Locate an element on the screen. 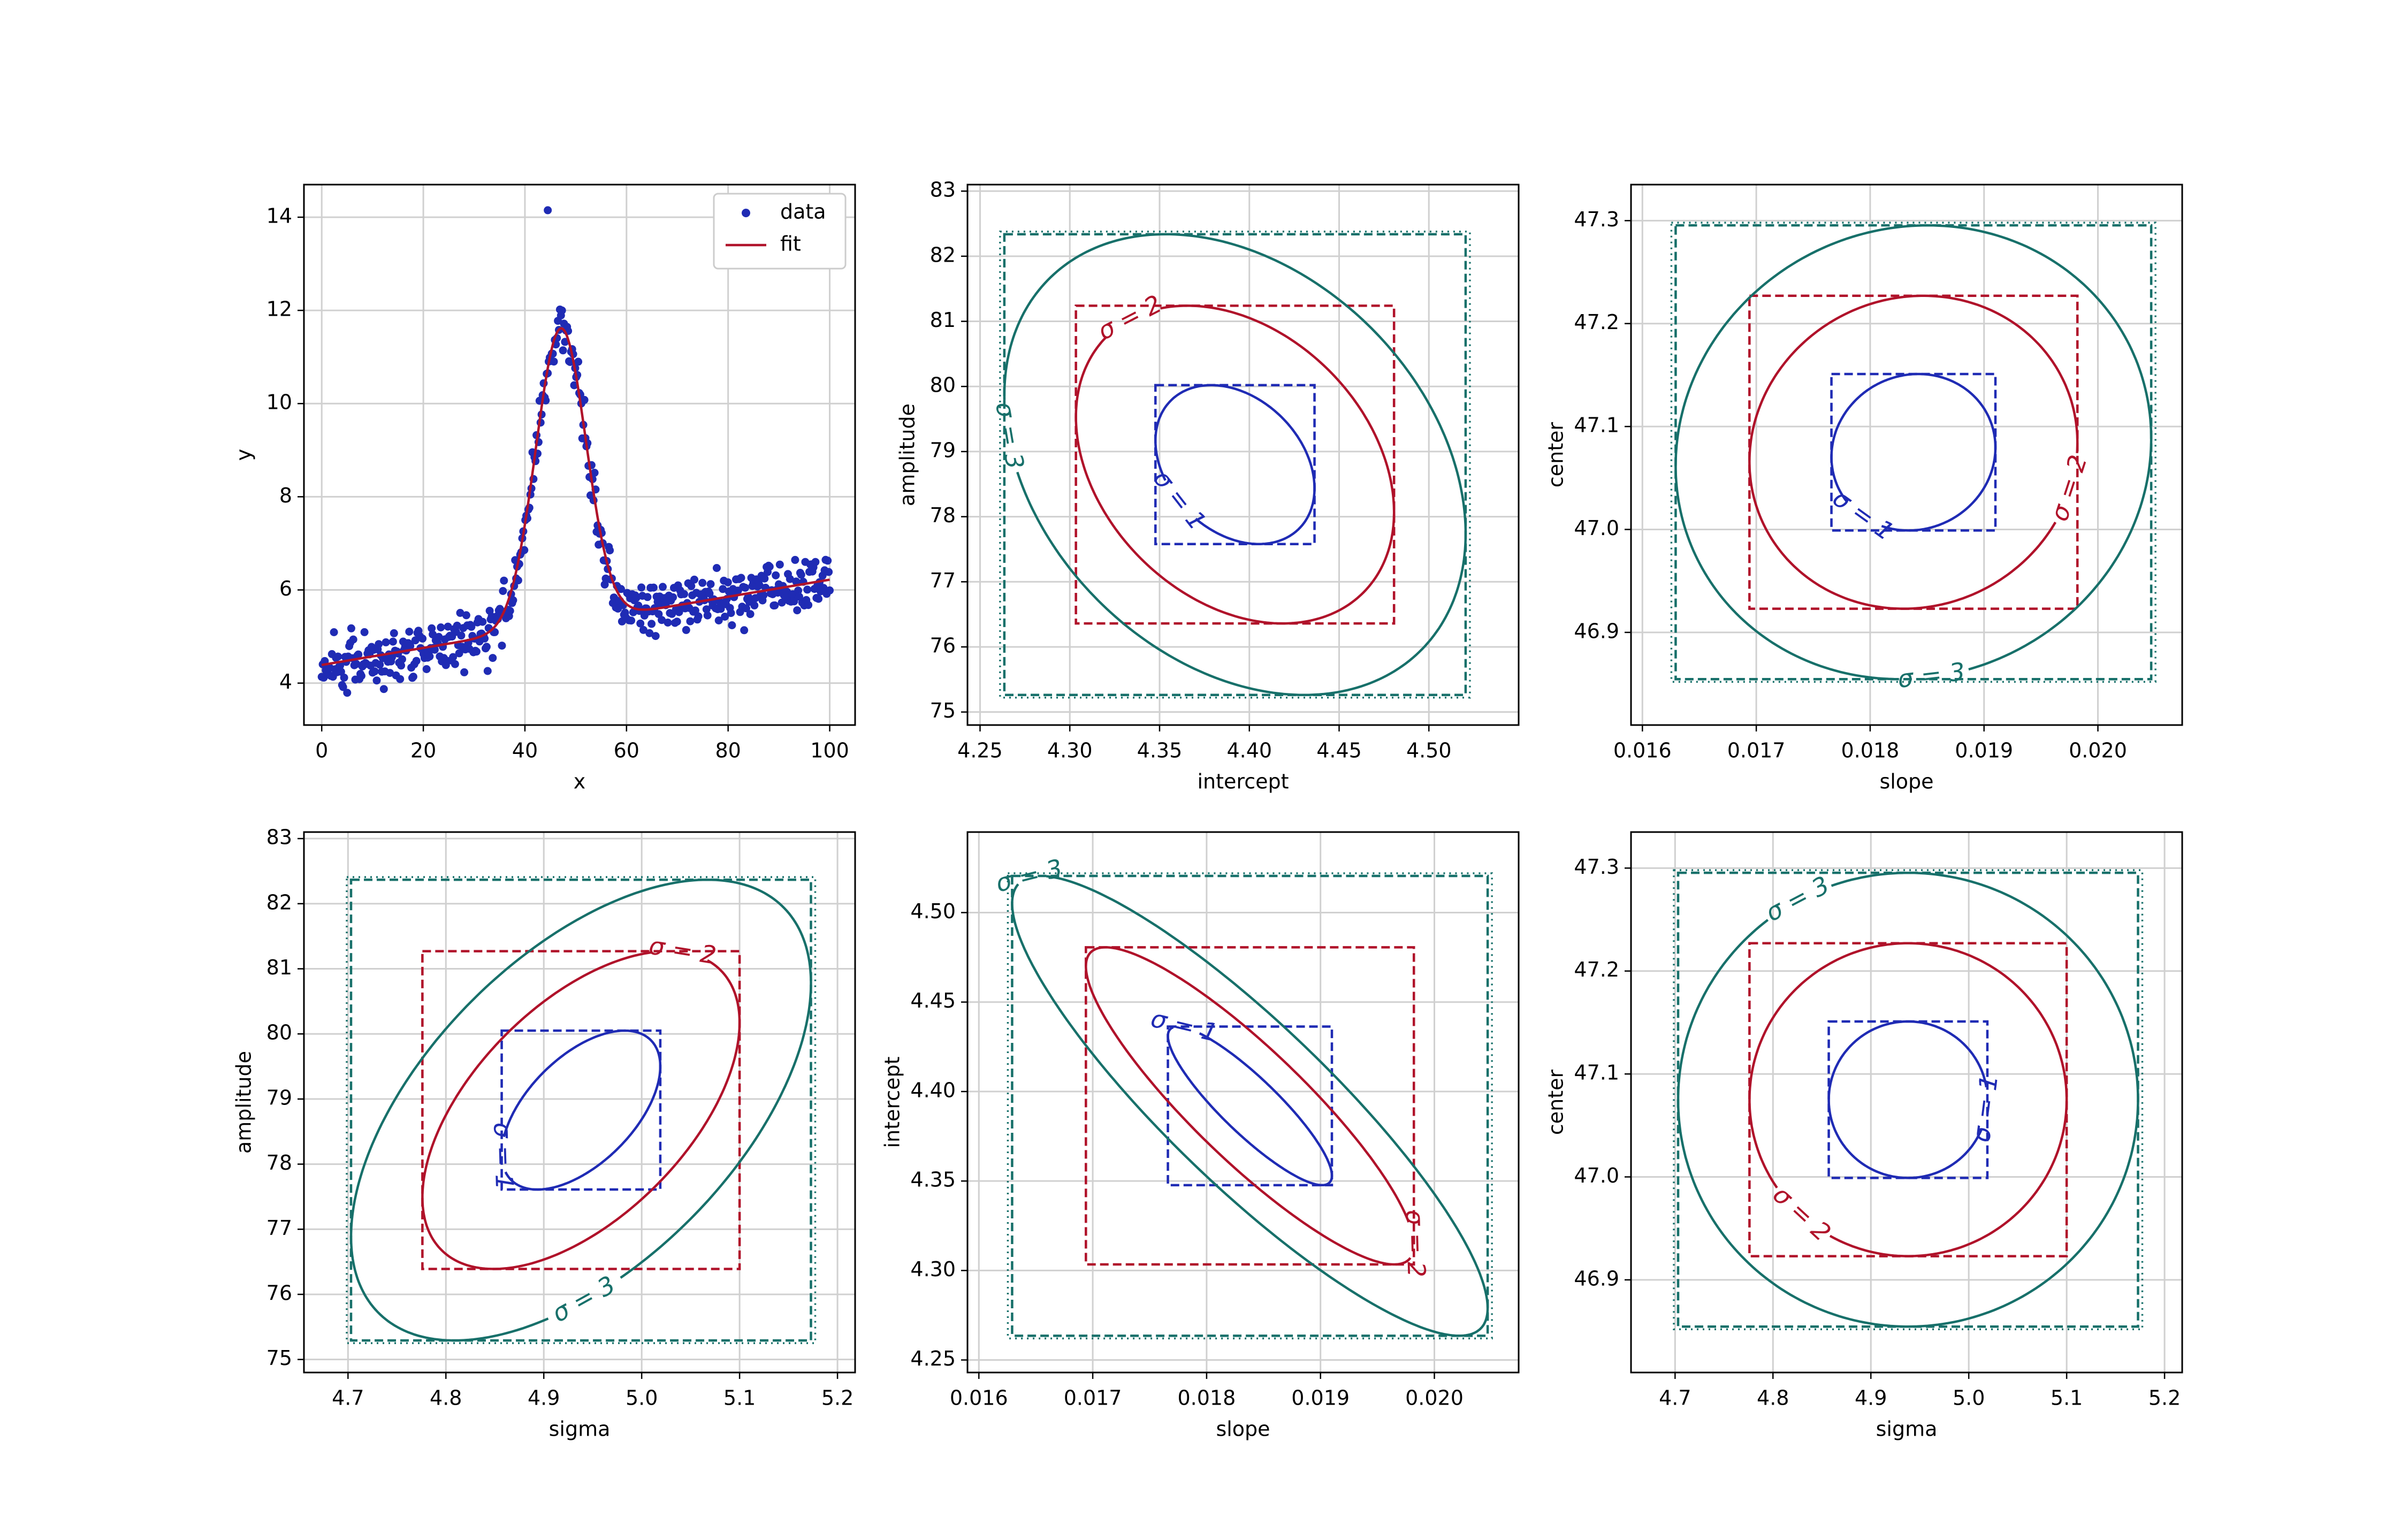 The height and width of the screenshot is (1525, 2408). y-tick-label: 80 is located at coordinates (943, 385).